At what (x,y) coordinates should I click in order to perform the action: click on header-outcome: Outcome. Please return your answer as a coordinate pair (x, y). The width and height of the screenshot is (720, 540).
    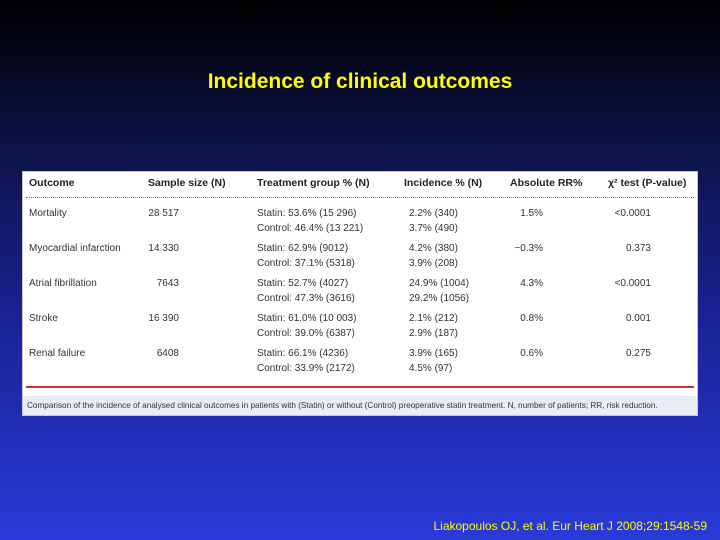
    Looking at the image, I should click on (52, 183).